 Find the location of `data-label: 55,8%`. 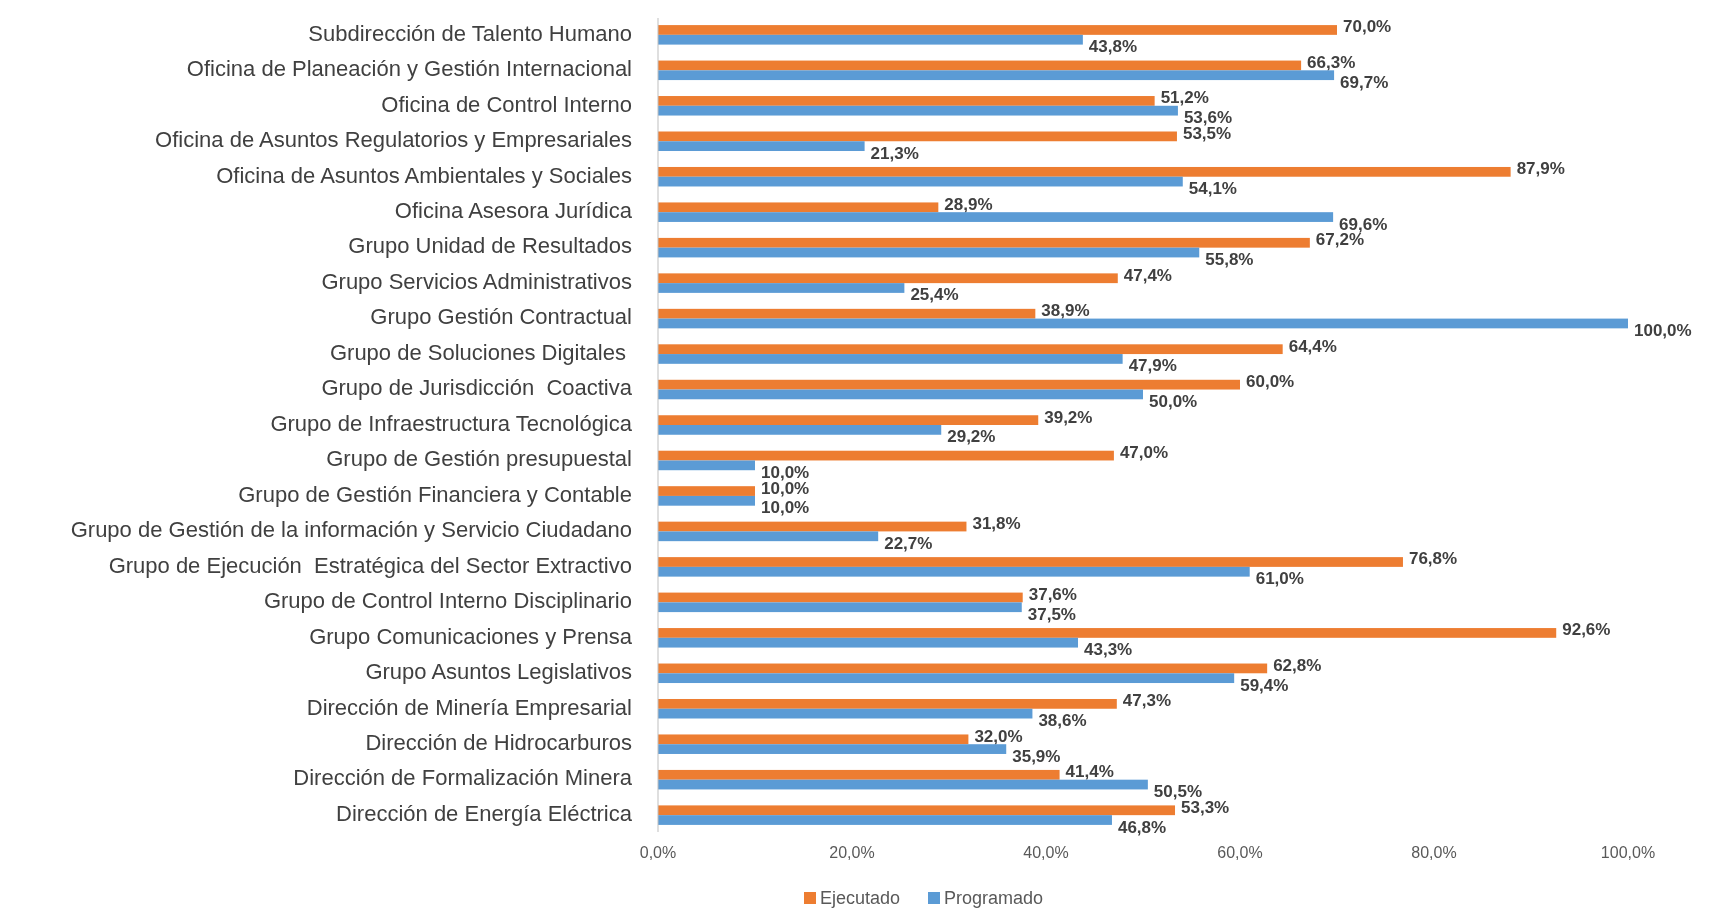

data-label: 55,8% is located at coordinates (1229, 260).